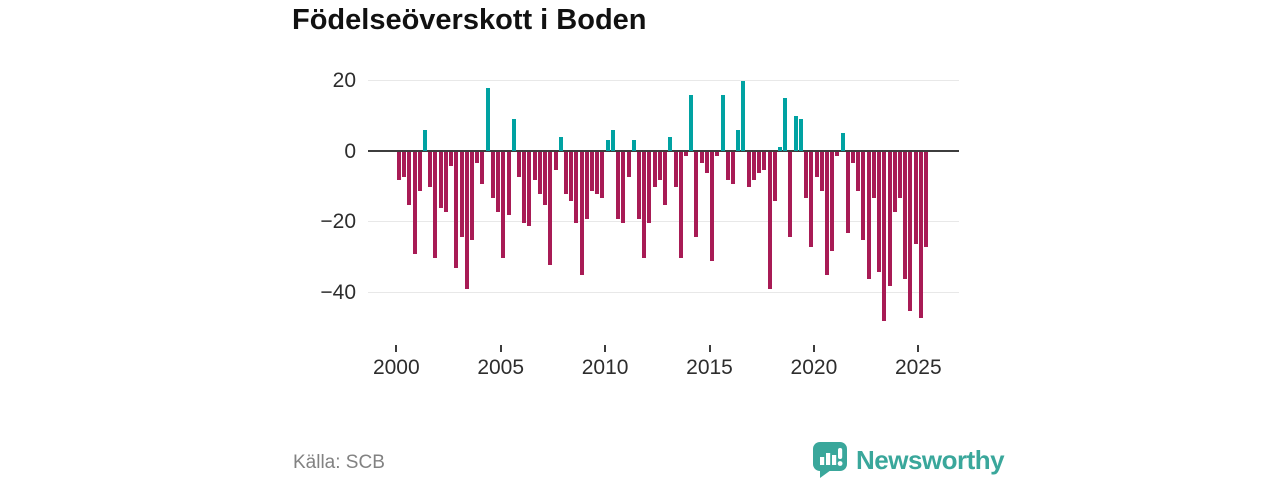 This screenshot has height=480, width=1280. Describe the element at coordinates (709, 348) in the screenshot. I see `x-tick-2015` at that location.